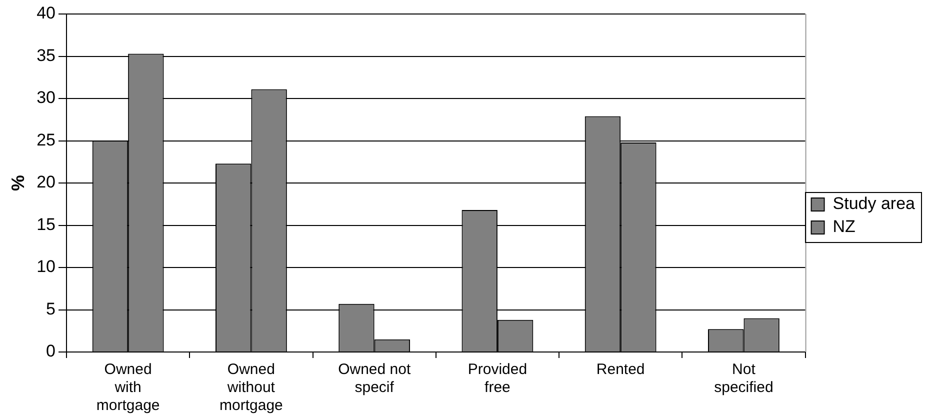  I want to click on x-tick-label: Provided free, so click(498, 378).